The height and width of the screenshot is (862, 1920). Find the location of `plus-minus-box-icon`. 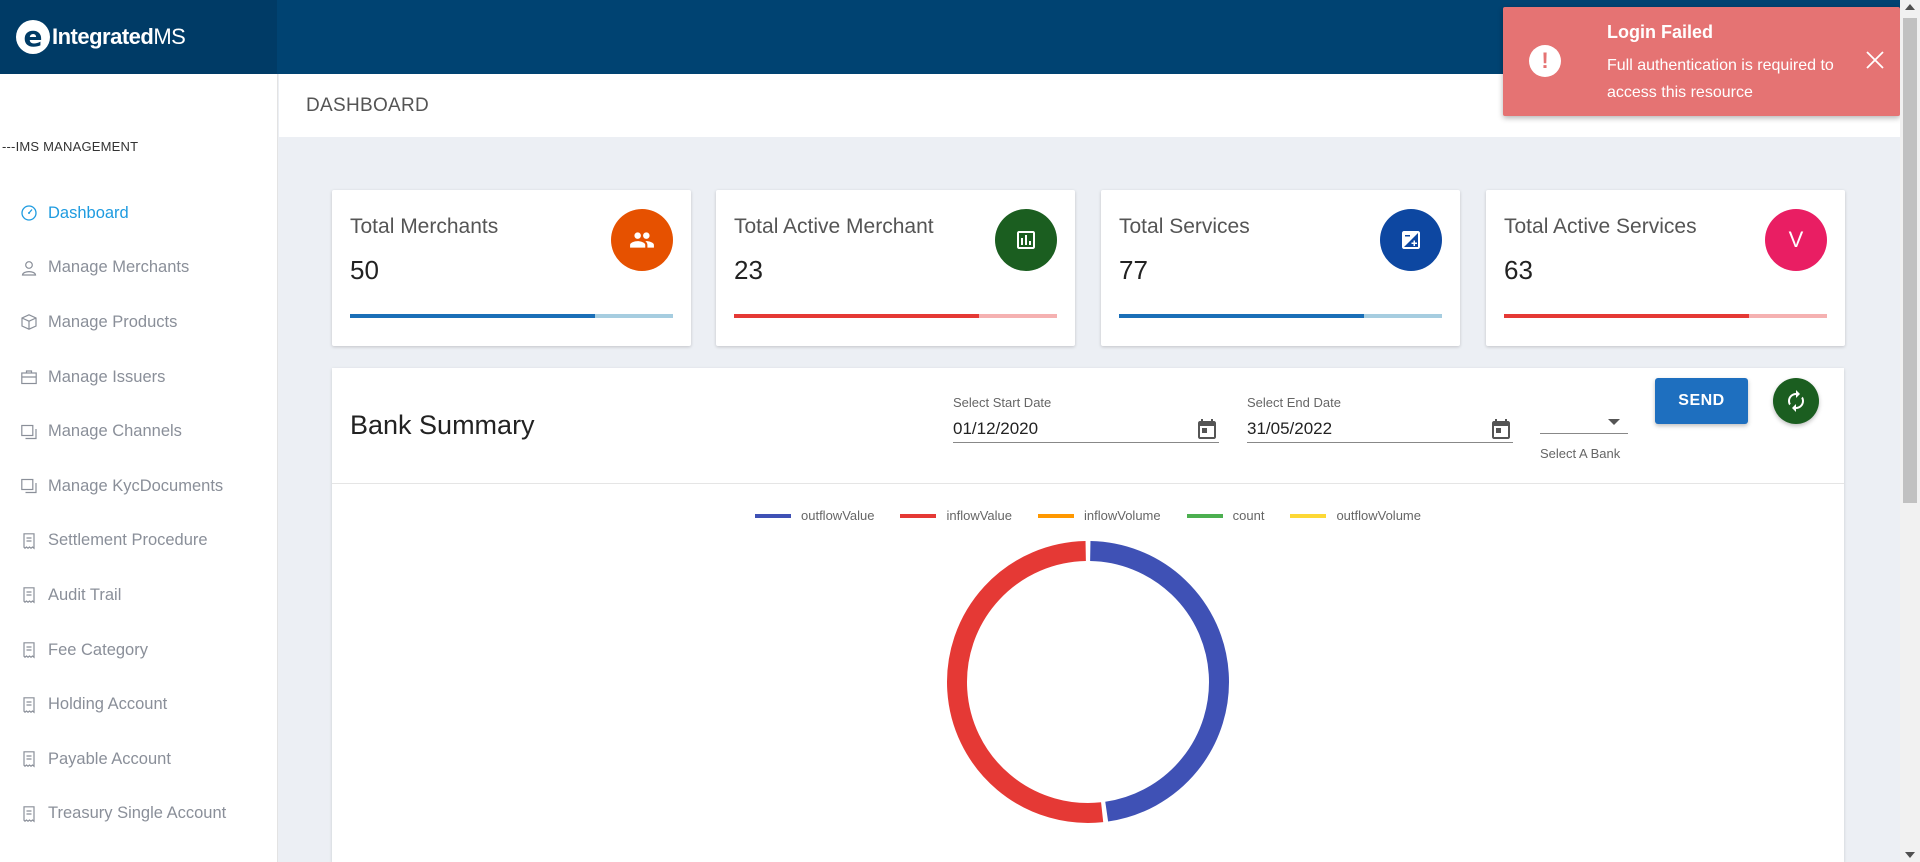

plus-minus-box-icon is located at coordinates (1411, 240).